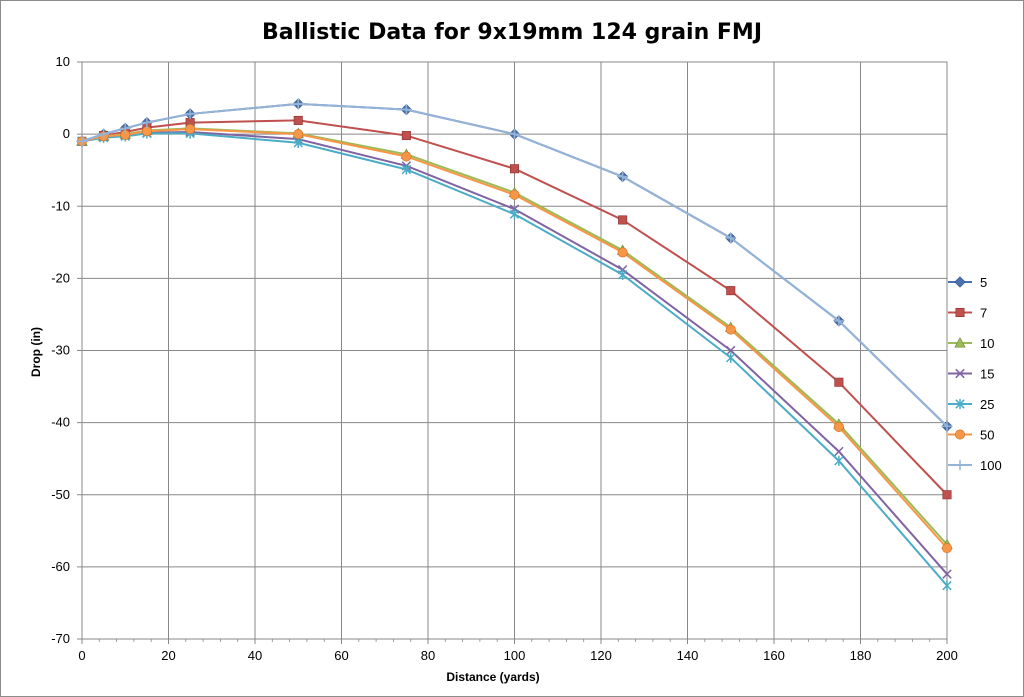 This screenshot has width=1024, height=697. Describe the element at coordinates (60, 566) in the screenshot. I see `y-tick-label: -60` at that location.